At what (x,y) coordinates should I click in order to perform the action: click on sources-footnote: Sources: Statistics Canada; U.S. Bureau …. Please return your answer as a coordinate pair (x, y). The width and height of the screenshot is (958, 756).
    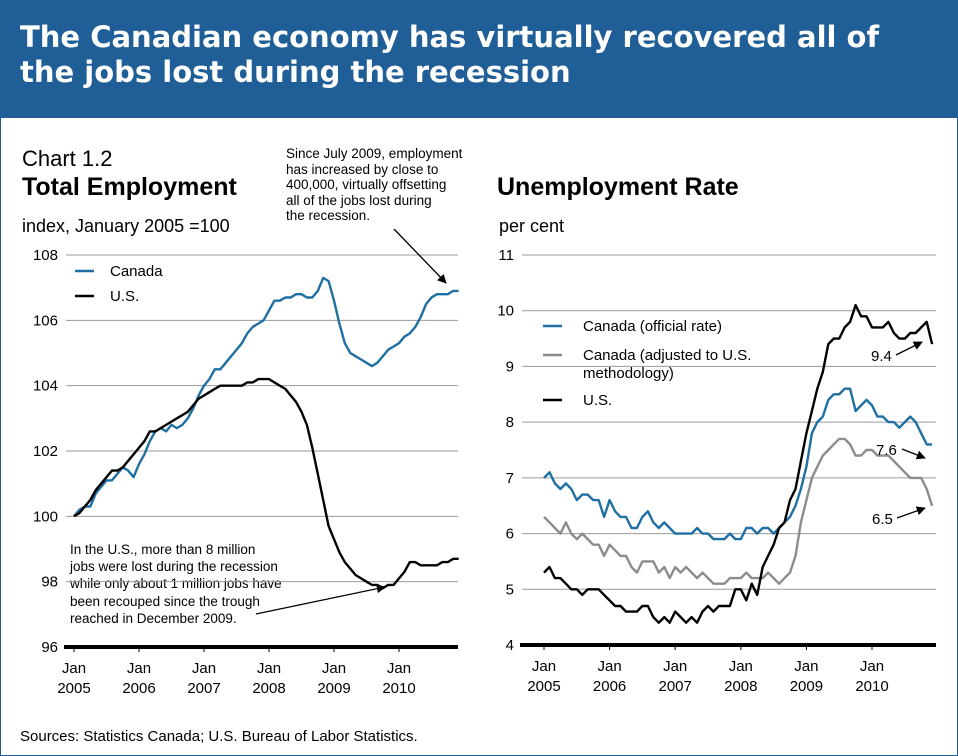
    Looking at the image, I should click on (219, 736).